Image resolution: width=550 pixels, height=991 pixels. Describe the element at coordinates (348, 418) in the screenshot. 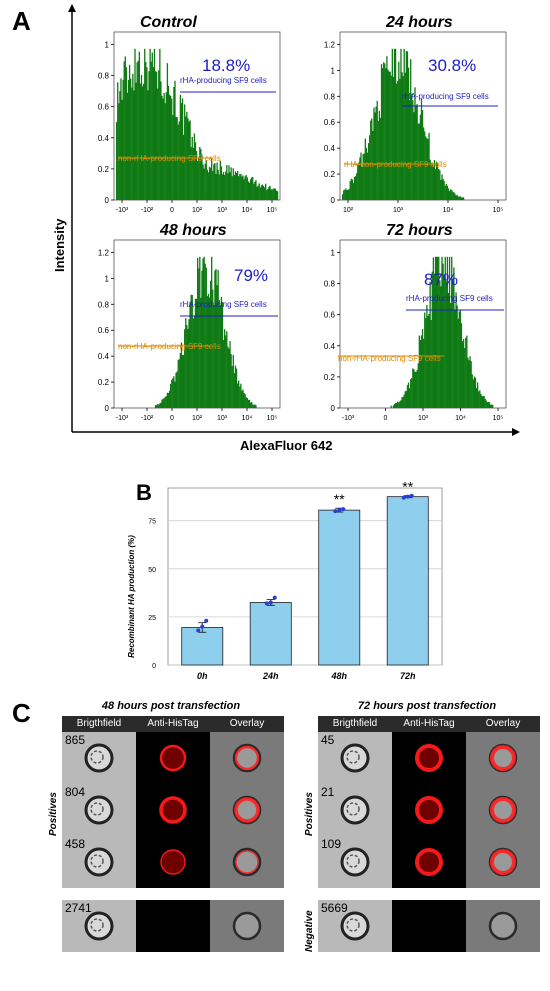

I see `x-tick-label: -10³` at that location.